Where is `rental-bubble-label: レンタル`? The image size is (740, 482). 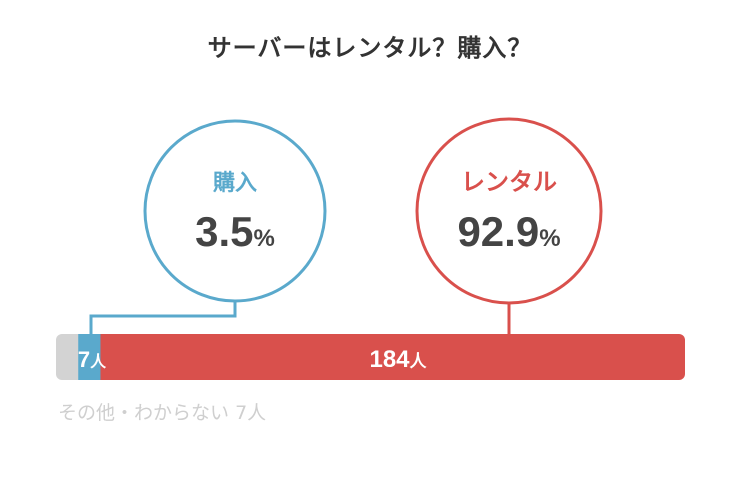
rental-bubble-label: レンタル is located at coordinates (509, 182).